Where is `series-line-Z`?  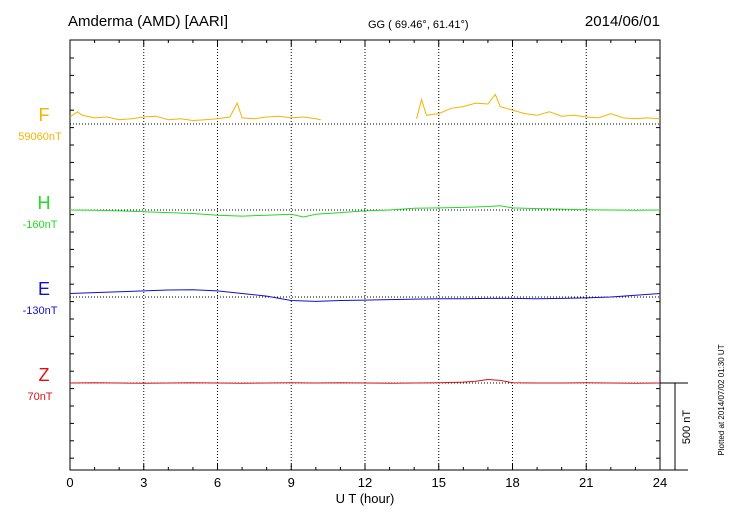 series-line-Z is located at coordinates (365, 381).